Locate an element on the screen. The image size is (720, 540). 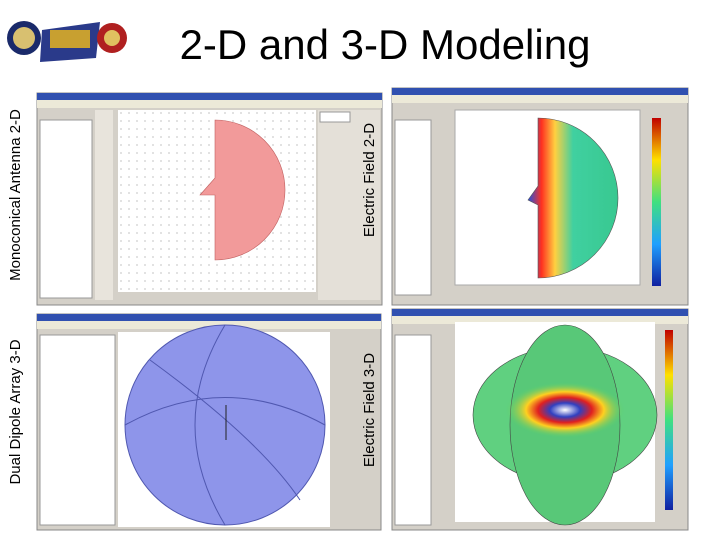
slide-title: 2-D and 3-D Modeling is located at coordinates (385, 44).